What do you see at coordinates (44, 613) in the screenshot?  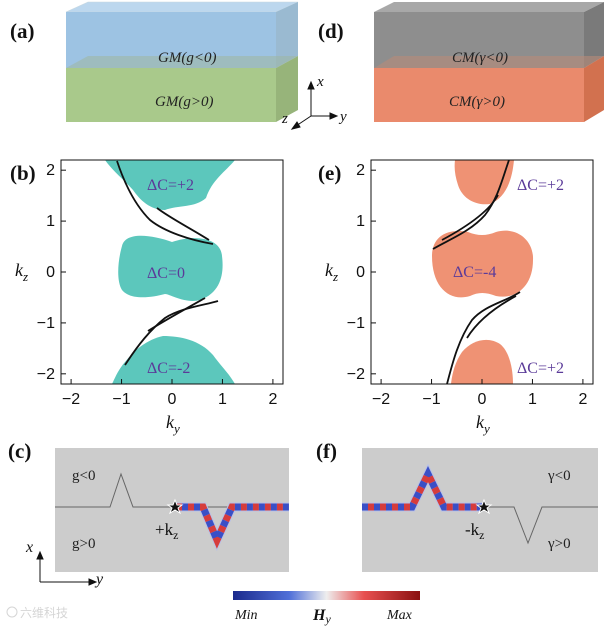 I see `watermark-text: 六维科技` at bounding box center [44, 613].